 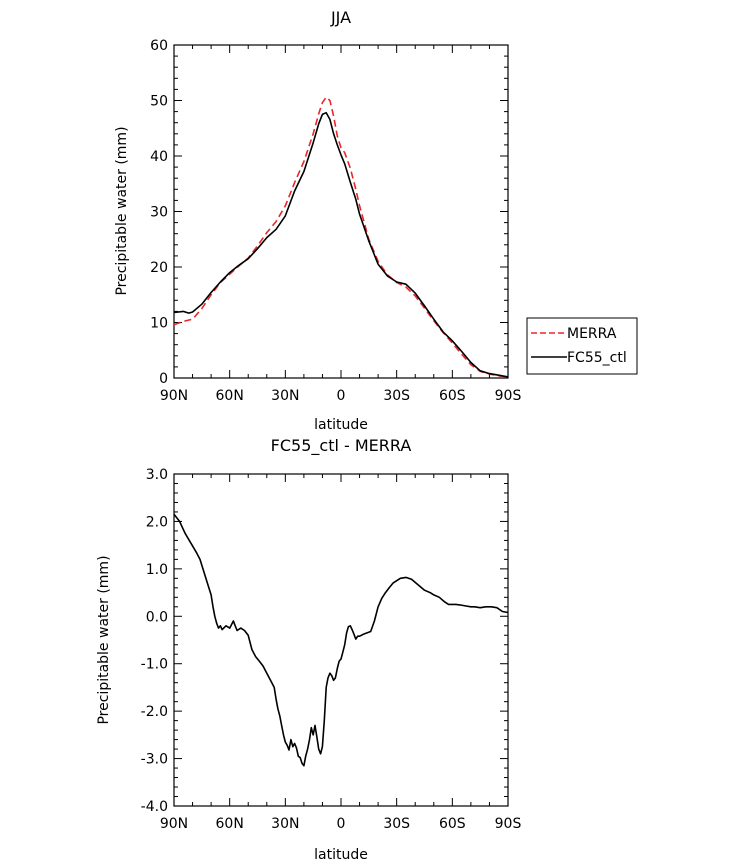 I want to click on chart-title: JJA, so click(x=340, y=17).